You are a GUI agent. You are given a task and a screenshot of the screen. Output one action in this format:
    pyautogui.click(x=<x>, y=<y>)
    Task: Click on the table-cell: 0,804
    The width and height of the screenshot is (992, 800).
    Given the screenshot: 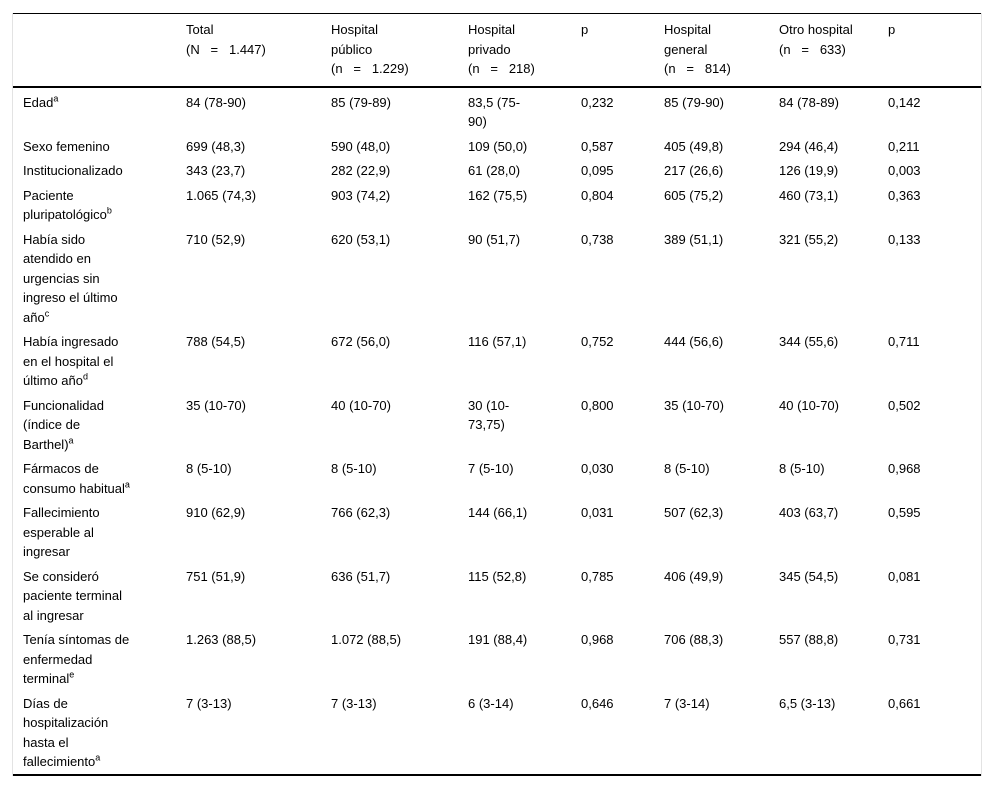 What is the action you would take?
    pyautogui.click(x=597, y=195)
    